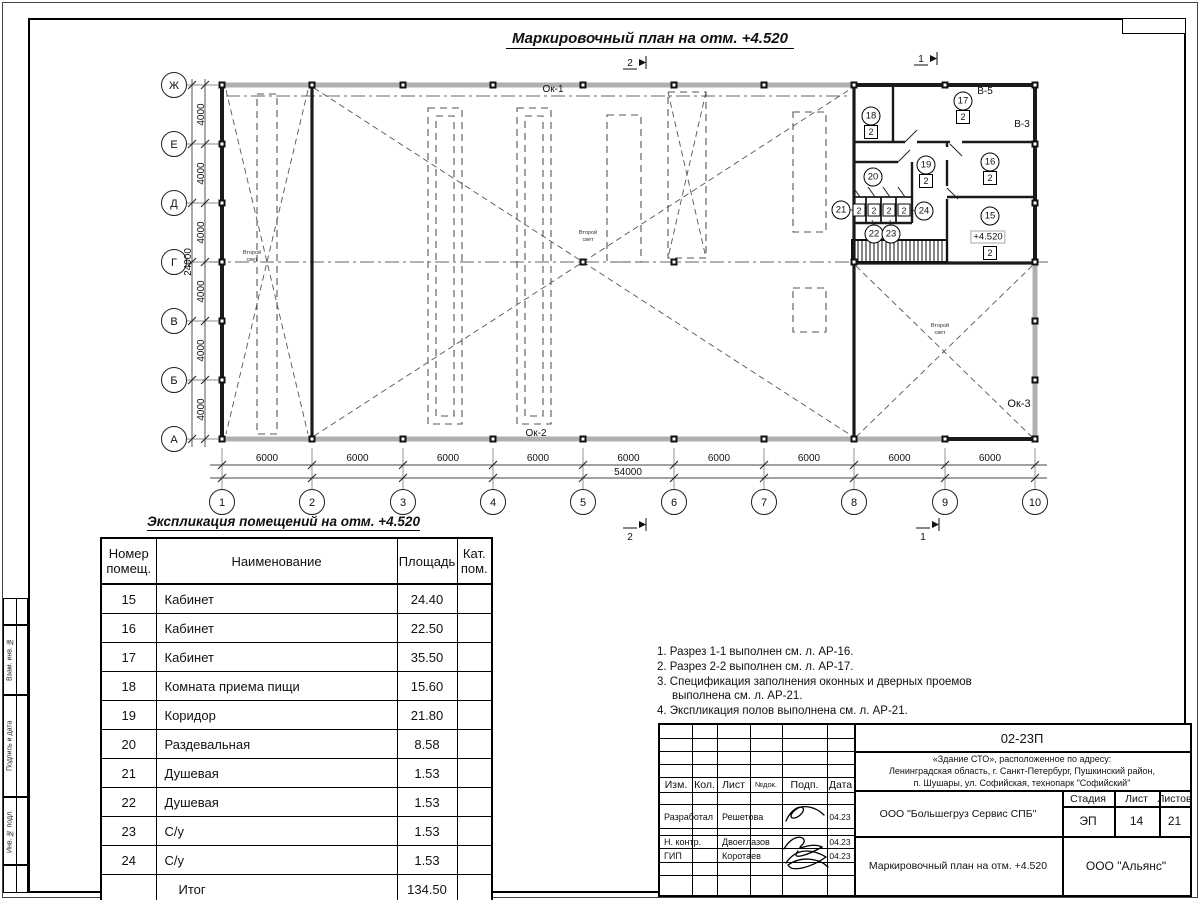 This screenshot has height=900, width=1200. What do you see at coordinates (945, 503) in the screenshot?
I see `grid-axis-label: 9` at bounding box center [945, 503].